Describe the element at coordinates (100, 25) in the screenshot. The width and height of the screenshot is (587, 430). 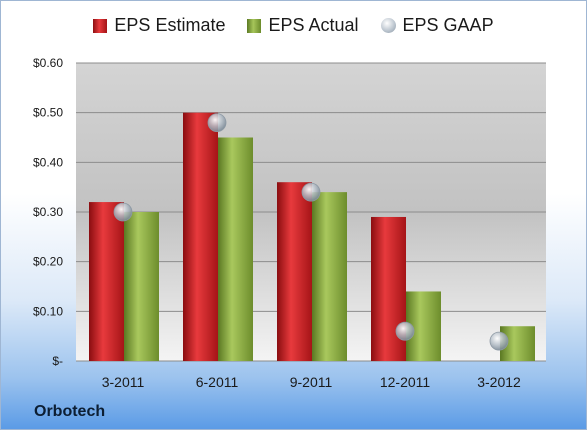
I see `legend-swatch-eps-estimate` at that location.